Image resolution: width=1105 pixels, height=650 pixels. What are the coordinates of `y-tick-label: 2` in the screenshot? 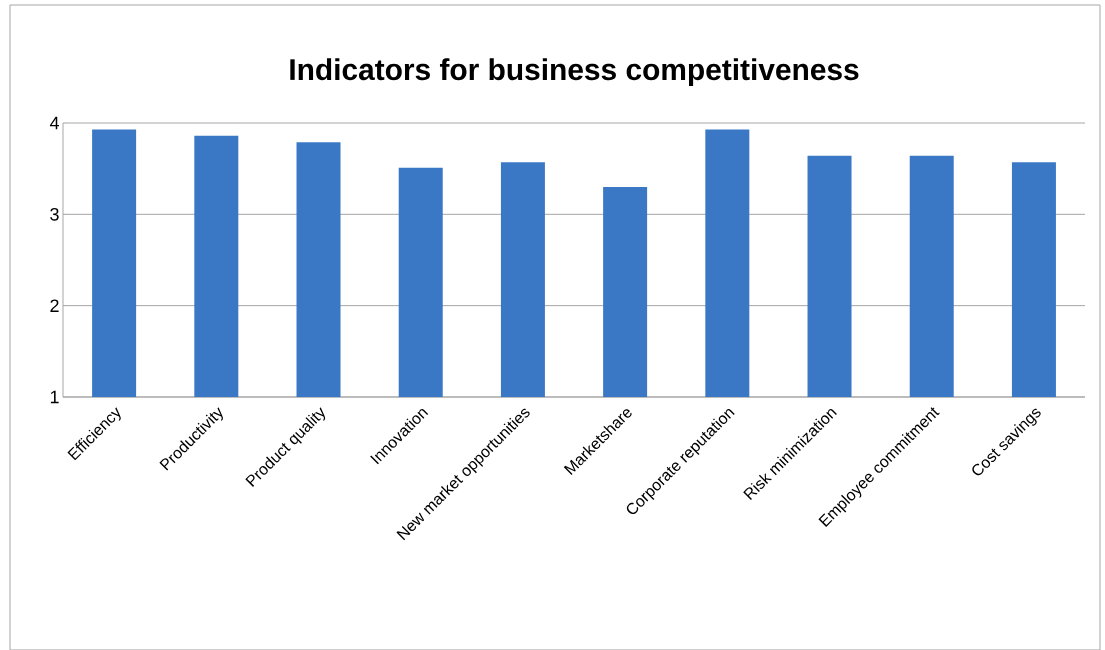 It's located at (54, 305).